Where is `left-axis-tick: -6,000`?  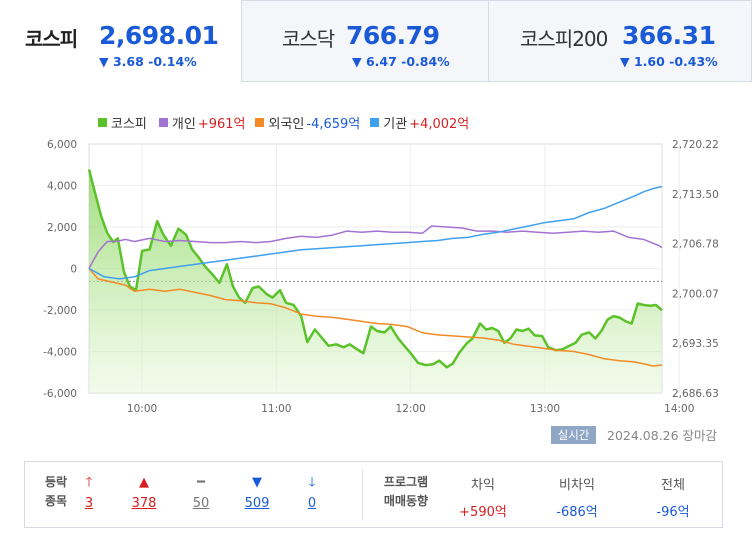
left-axis-tick: -6,000 is located at coordinates (60, 394).